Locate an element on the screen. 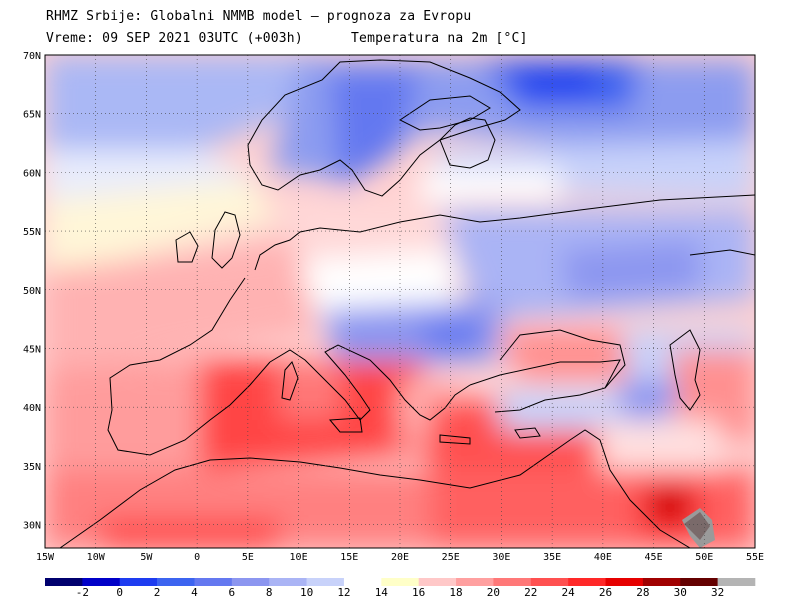 The image size is (800, 600). colorbar-label: 14 is located at coordinates (382, 592).